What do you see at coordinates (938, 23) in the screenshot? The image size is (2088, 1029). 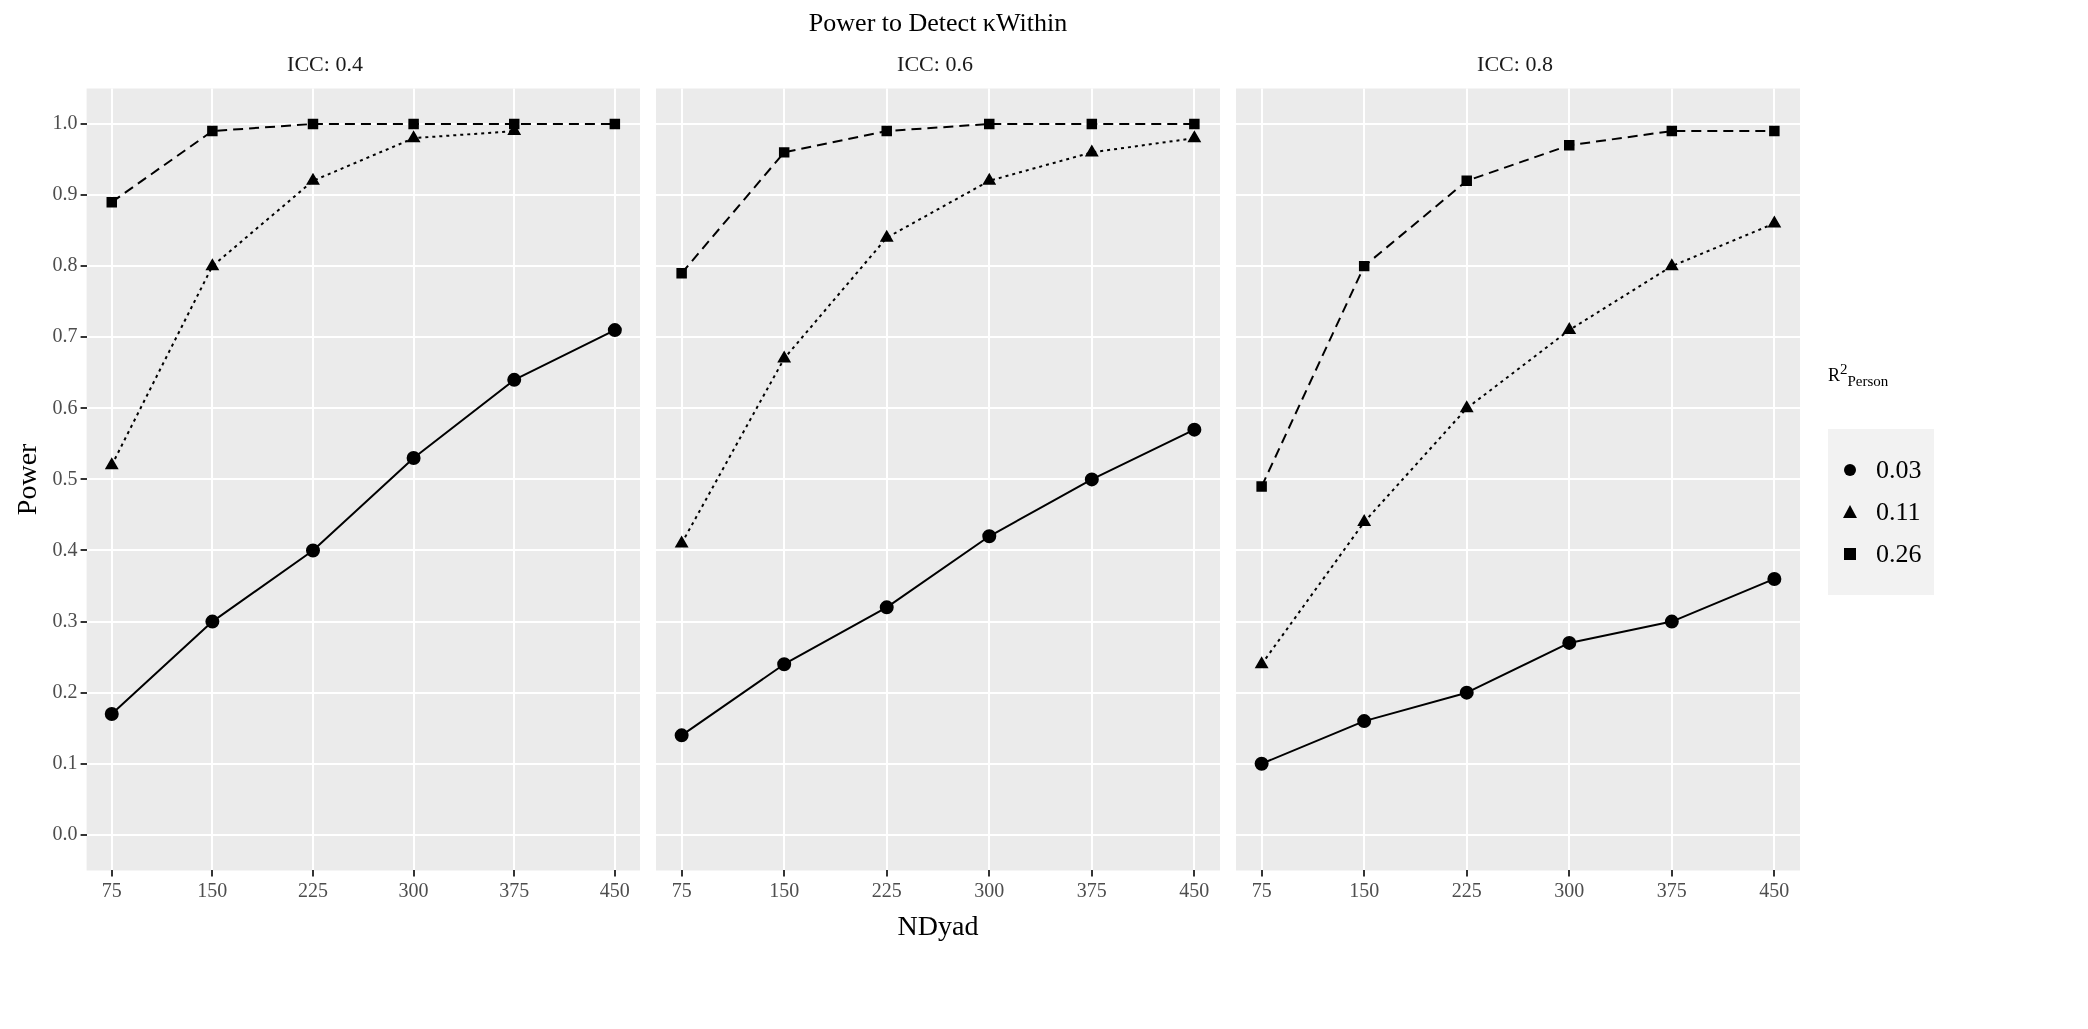 I see `chart-title: Power to Detect κWithin` at bounding box center [938, 23].